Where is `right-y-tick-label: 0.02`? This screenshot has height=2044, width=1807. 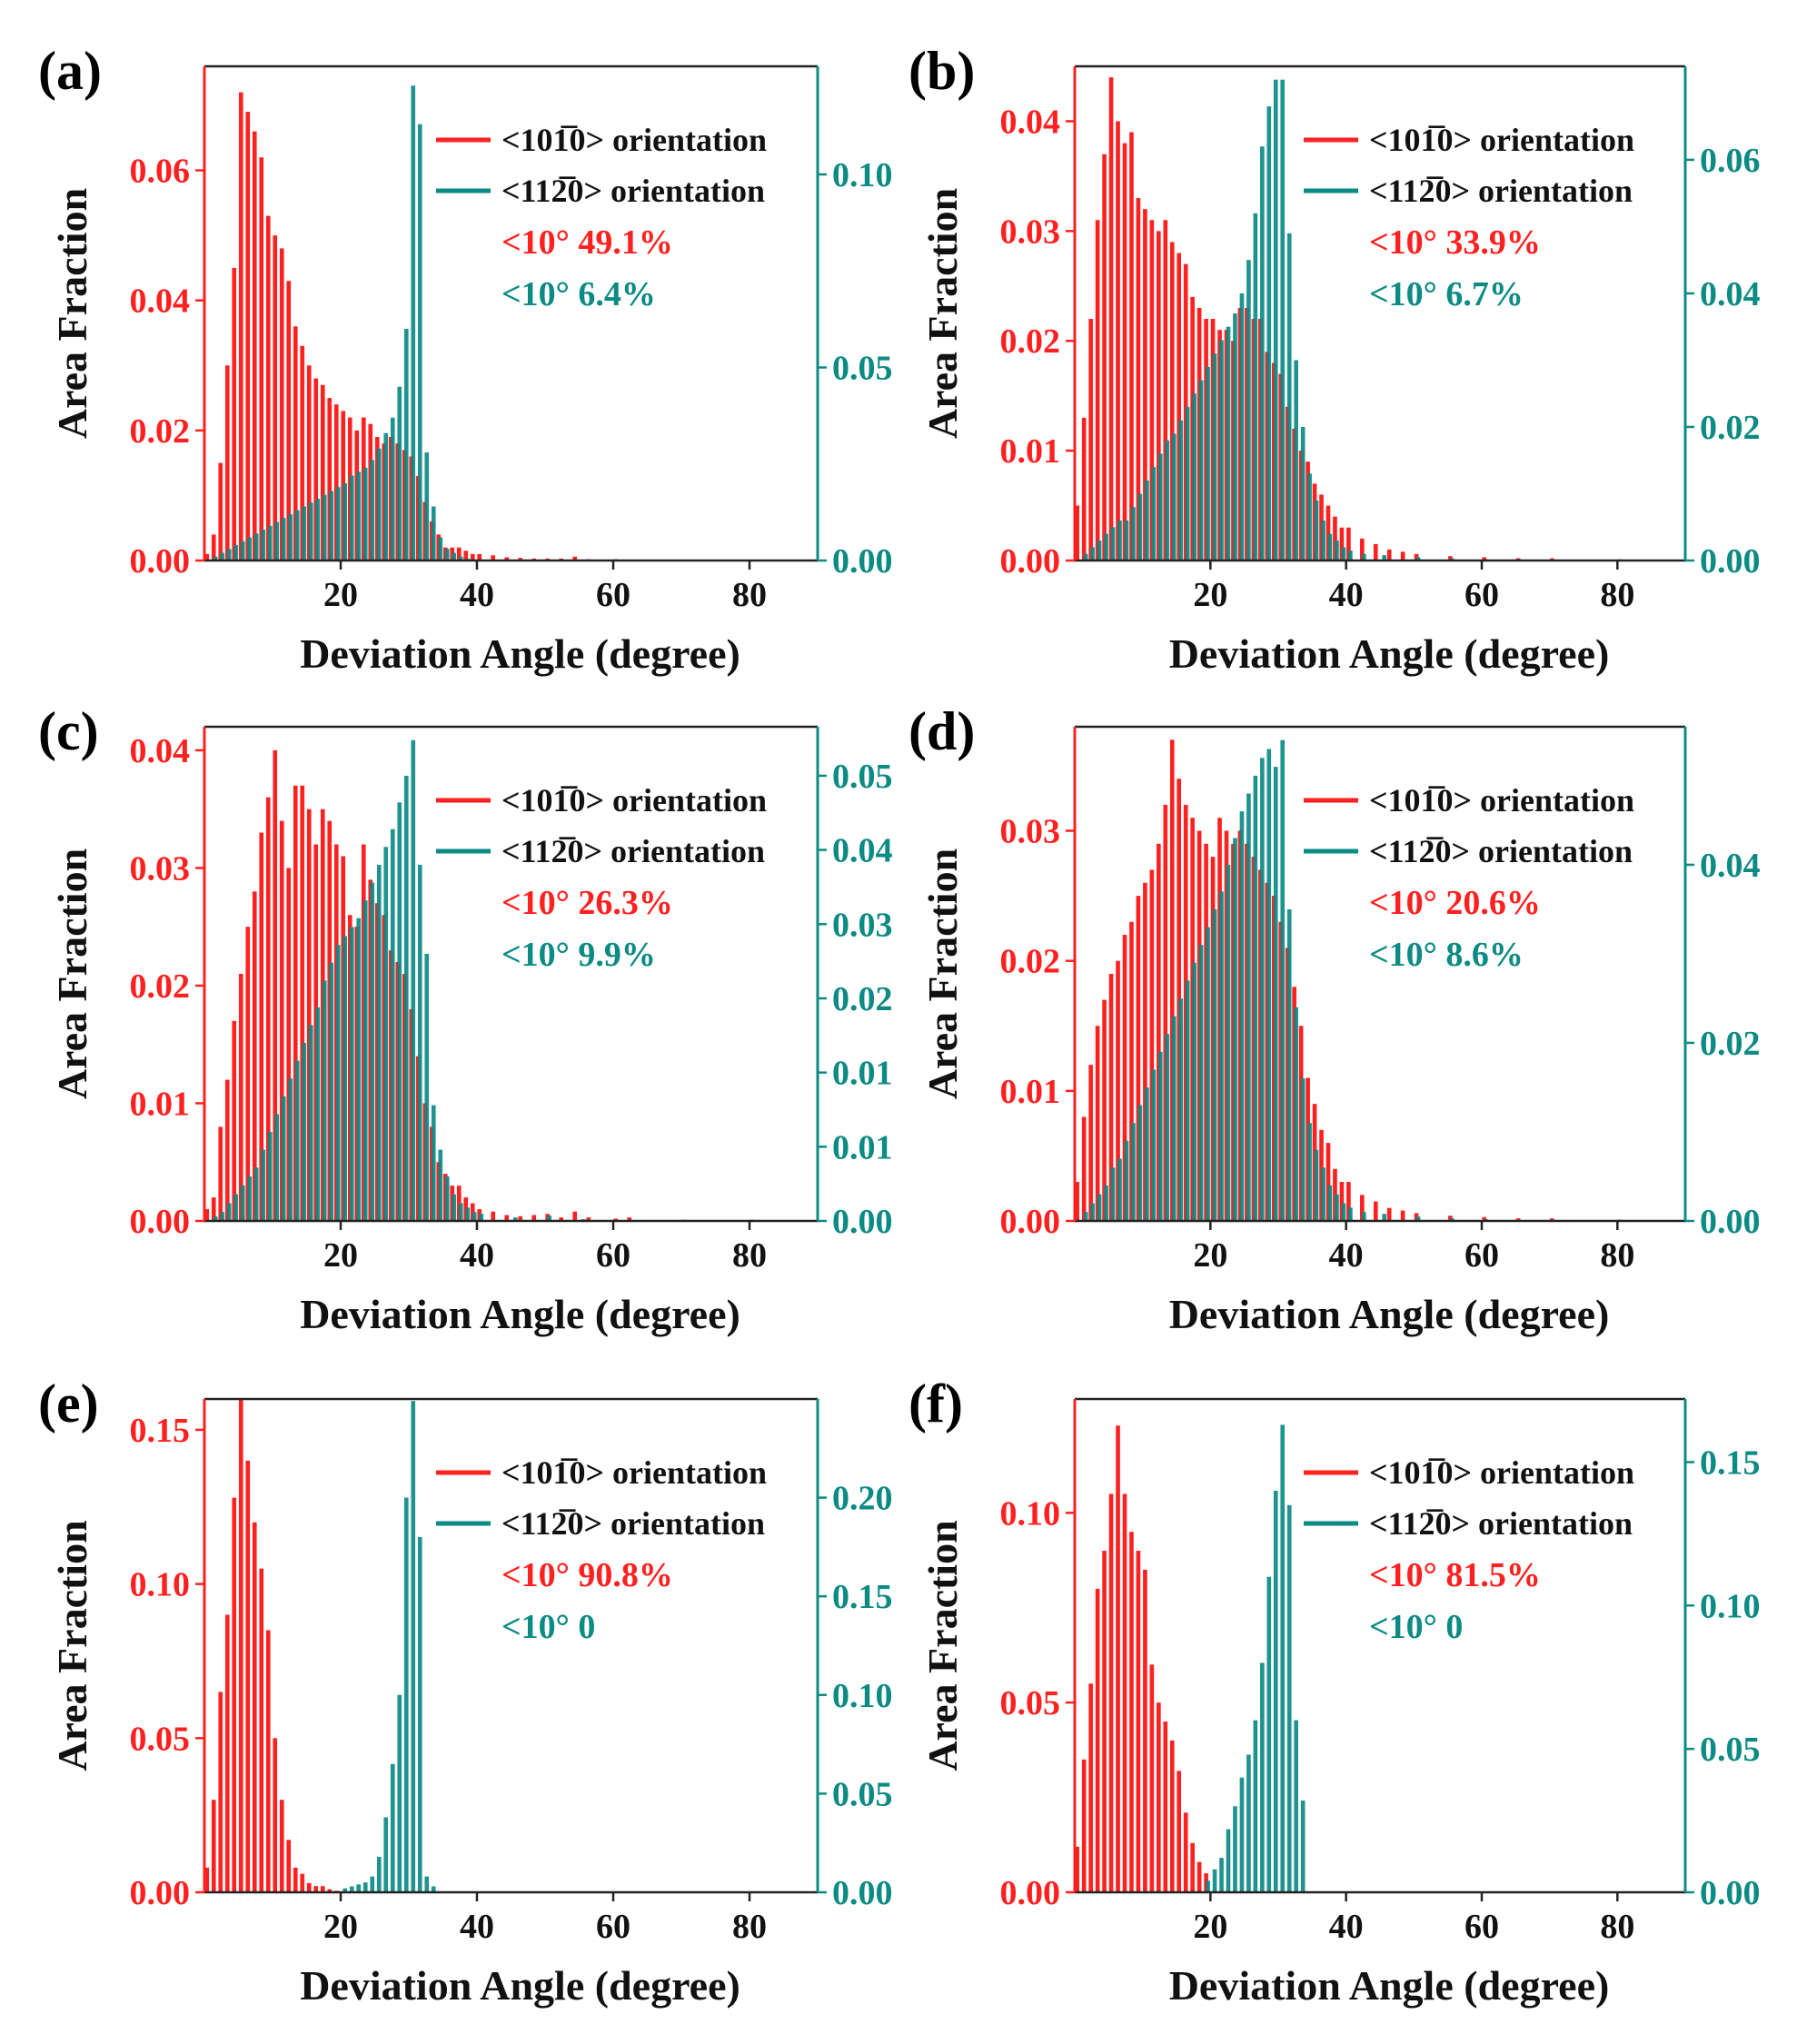
right-y-tick-label: 0.02 is located at coordinates (1730, 1044).